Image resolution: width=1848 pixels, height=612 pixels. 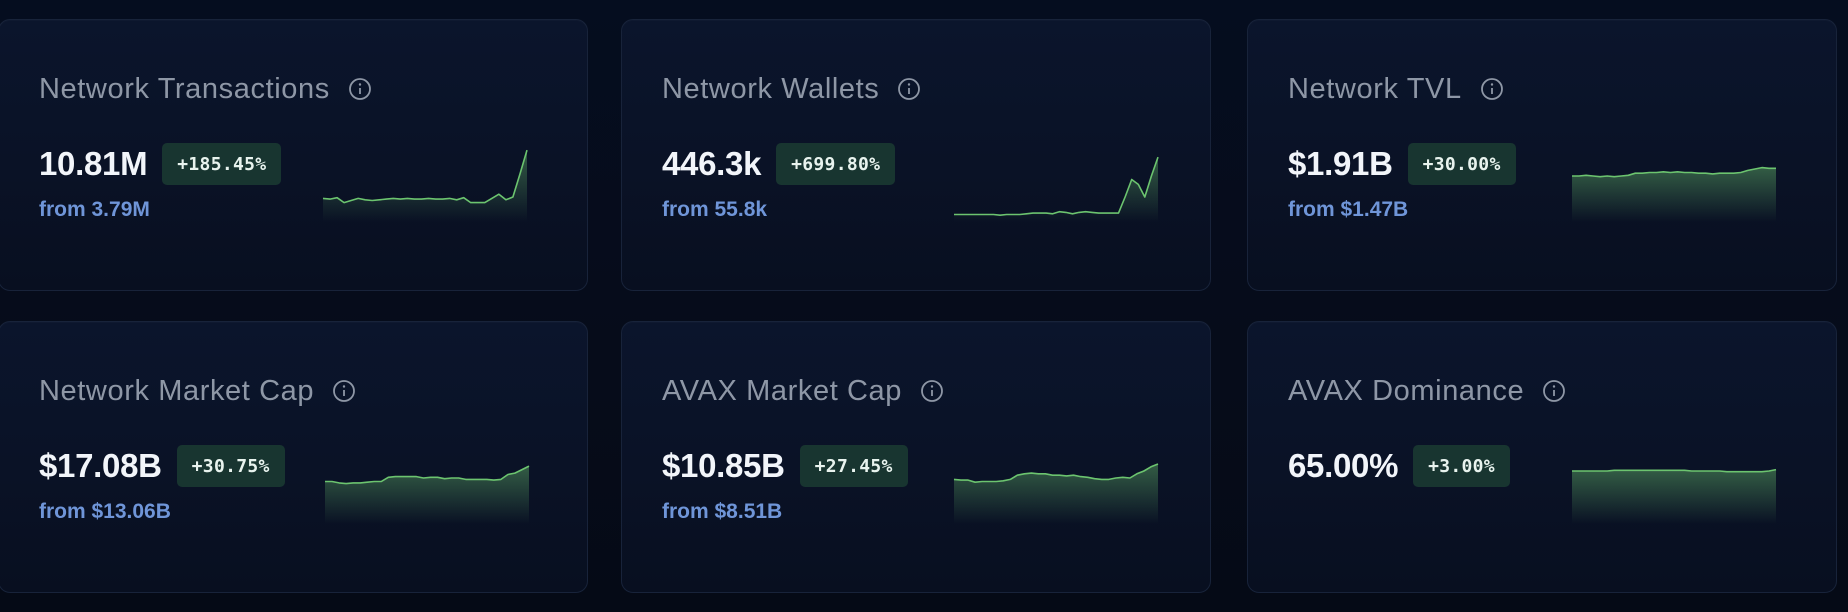 What do you see at coordinates (1406, 391) in the screenshot?
I see `card-title-text: AVAX Dominance` at bounding box center [1406, 391].